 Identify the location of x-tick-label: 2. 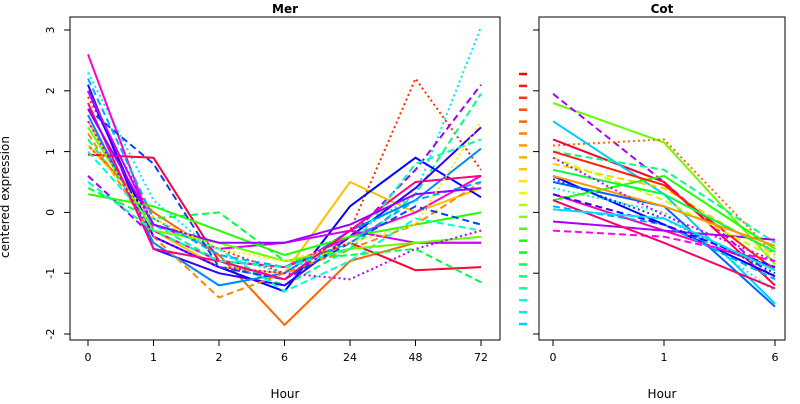
(219, 357).